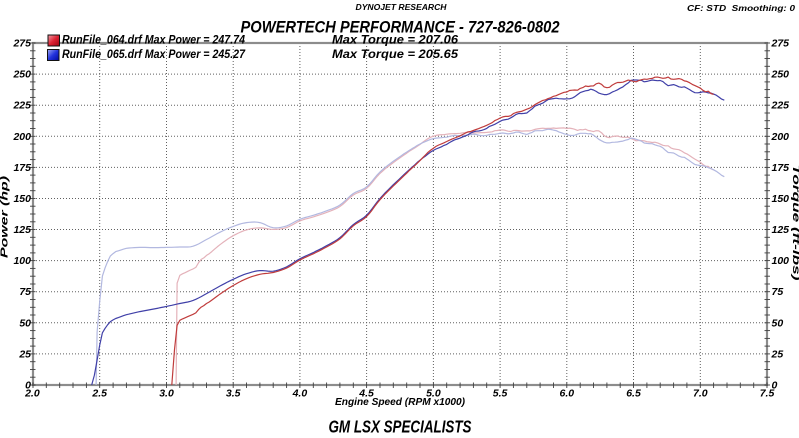 This screenshot has height=438, width=799. Describe the element at coordinates (400, 427) in the screenshot. I see `svg-text: GM LSX SPECIALISTS` at that location.